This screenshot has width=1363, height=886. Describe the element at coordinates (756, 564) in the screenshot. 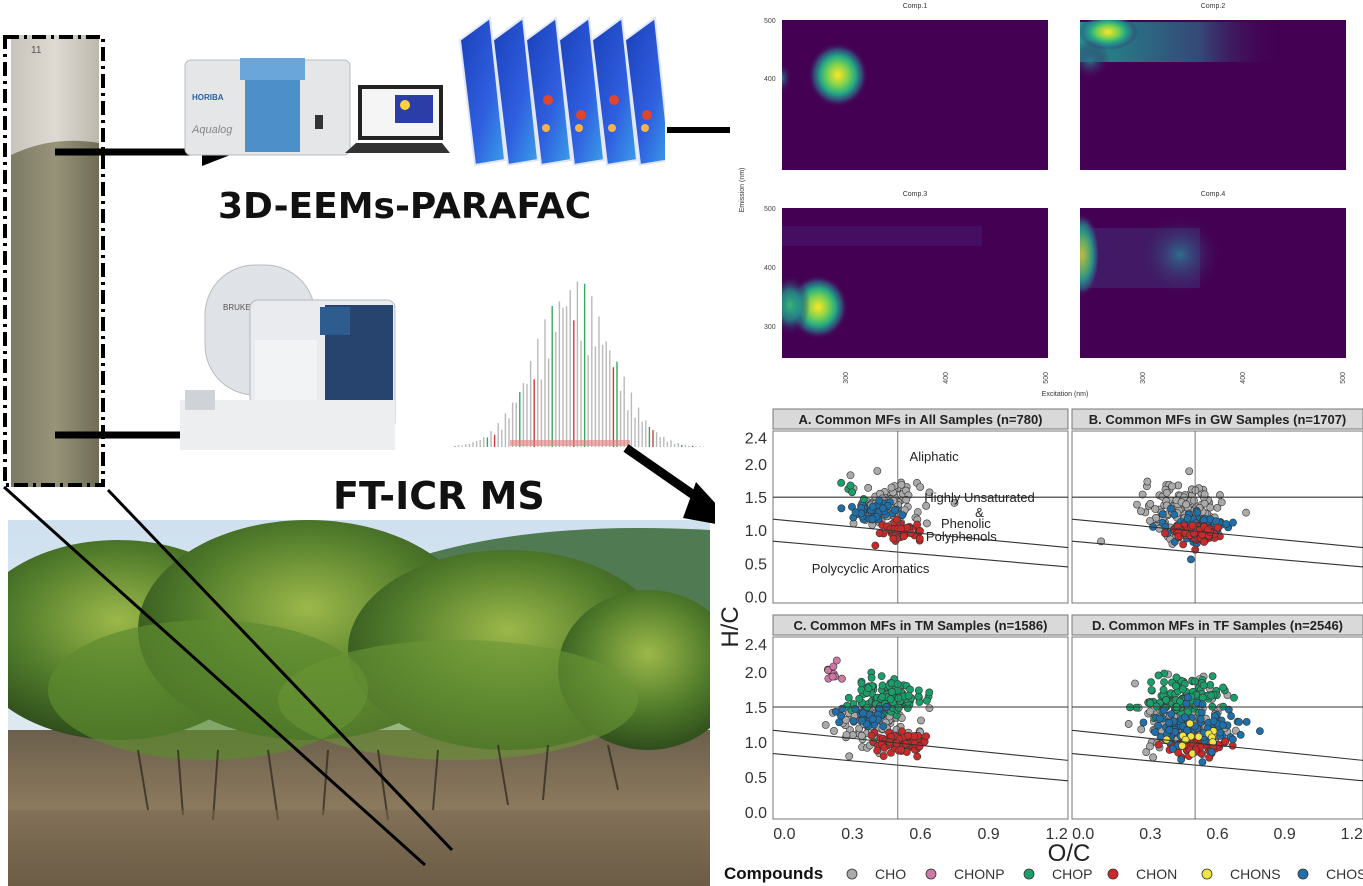

I see `vk-y-tick: 0.5` at that location.